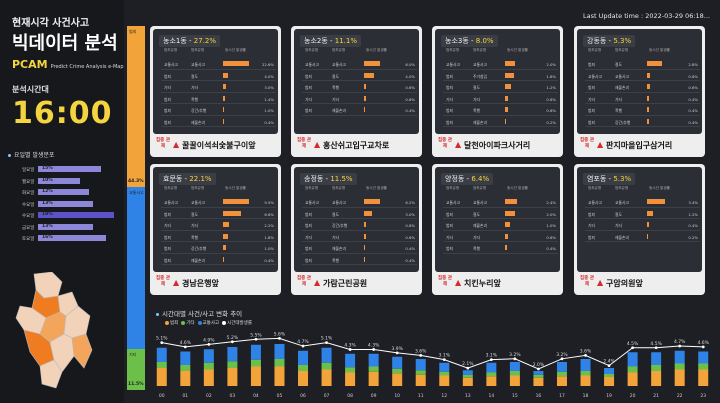  I want to click on weekday-bar: 18%, so click(76, 215).